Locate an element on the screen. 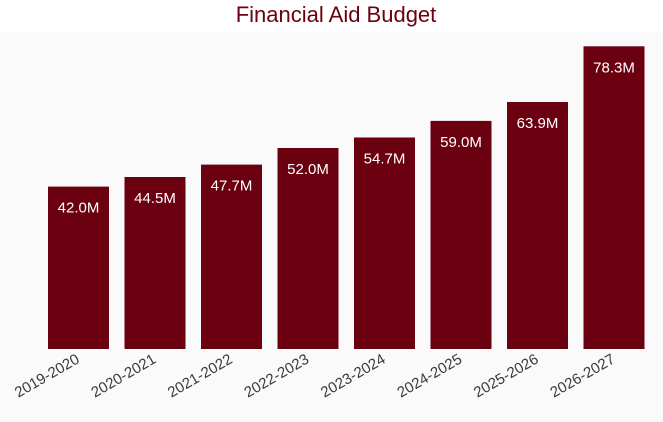  value-label-2021-2022: 47.7M is located at coordinates (232, 186).